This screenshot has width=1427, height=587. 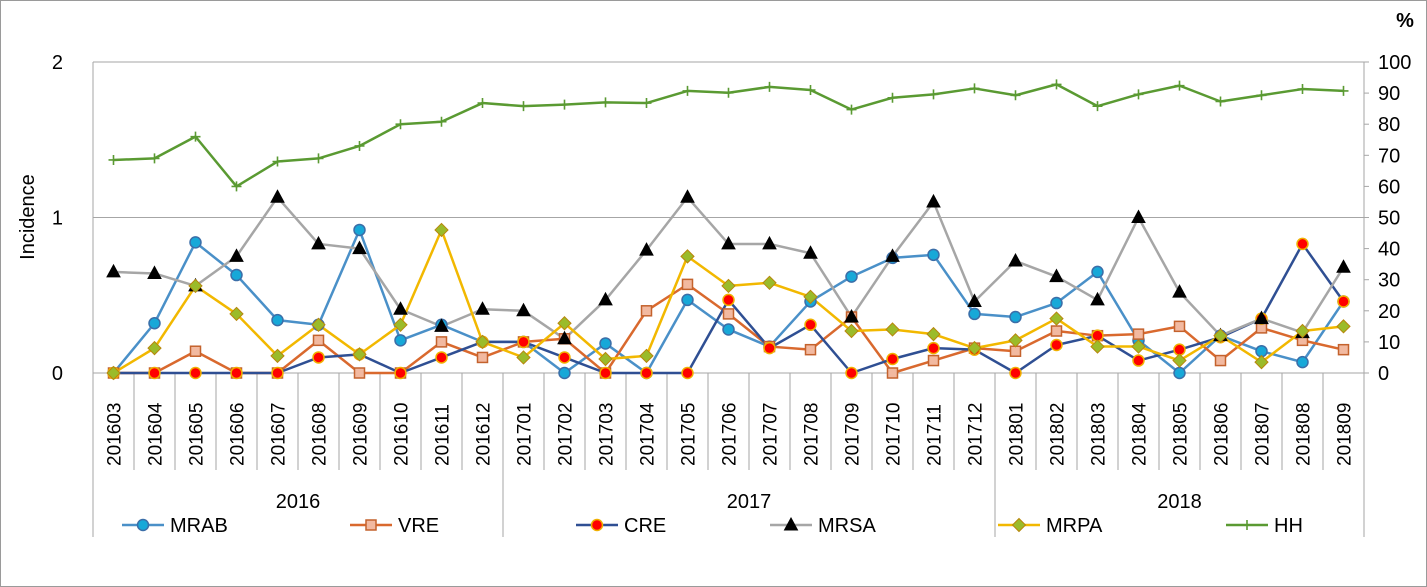 I want to click on y2-tick-label: 0, so click(x=1383, y=374).